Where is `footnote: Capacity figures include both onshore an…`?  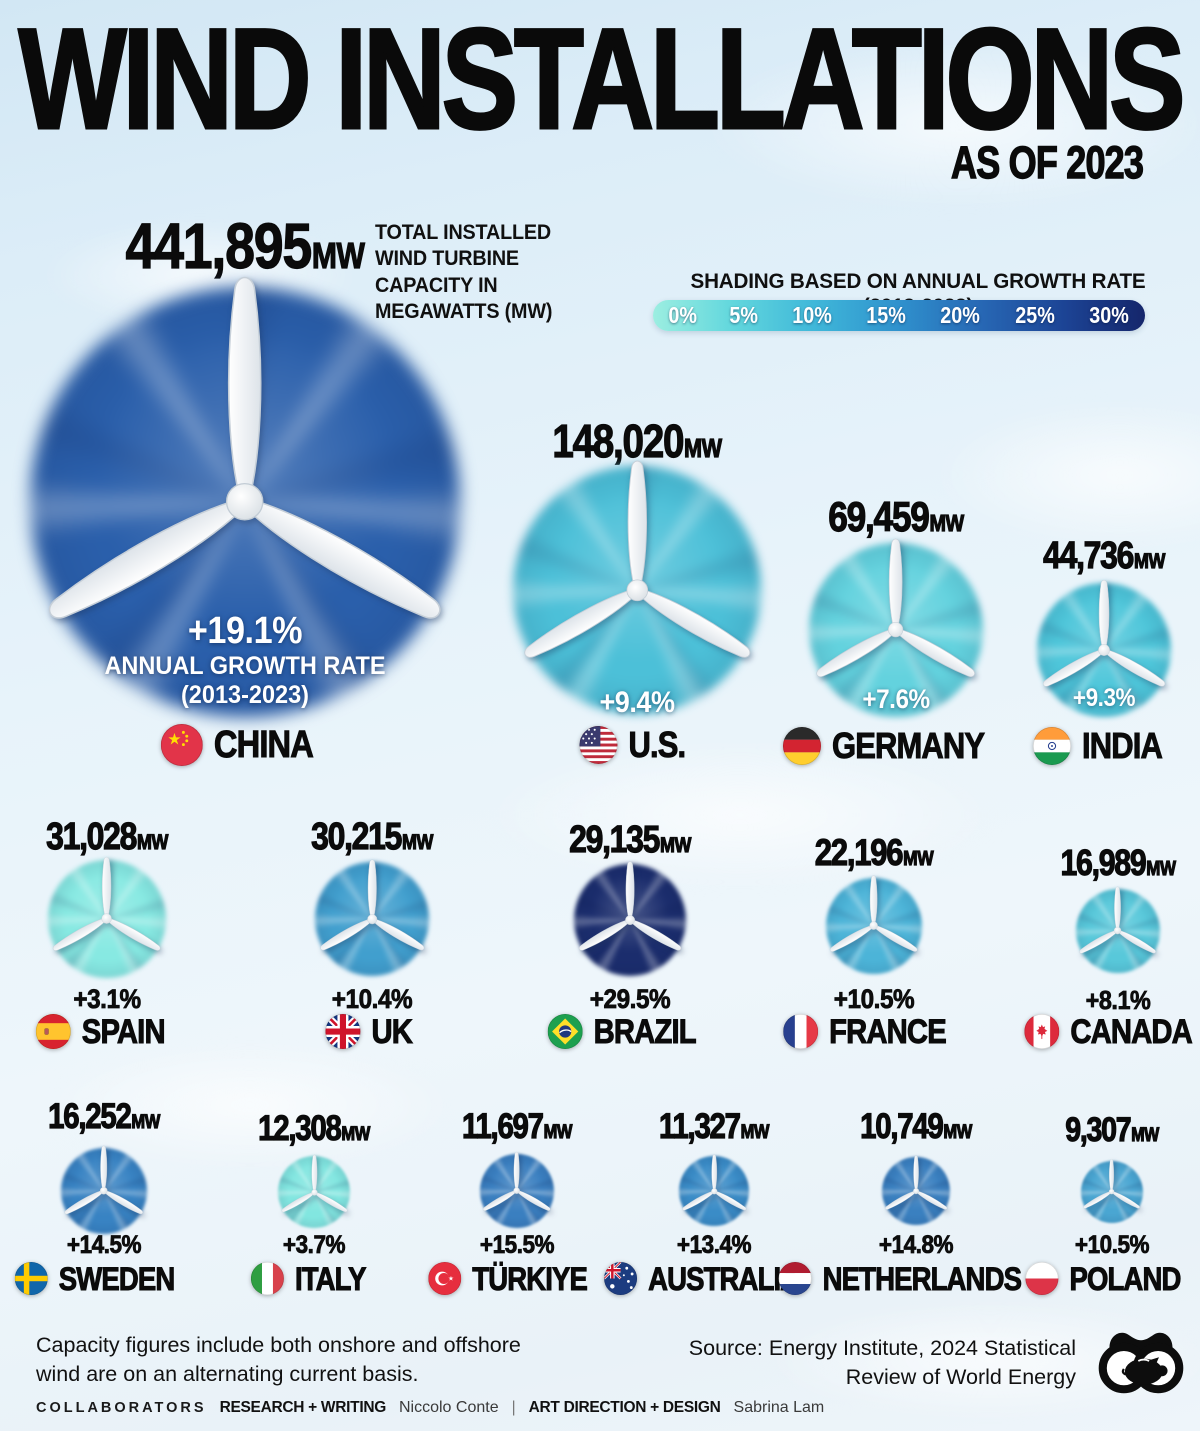 footnote: Capacity figures include both onshore an… is located at coordinates (278, 1360).